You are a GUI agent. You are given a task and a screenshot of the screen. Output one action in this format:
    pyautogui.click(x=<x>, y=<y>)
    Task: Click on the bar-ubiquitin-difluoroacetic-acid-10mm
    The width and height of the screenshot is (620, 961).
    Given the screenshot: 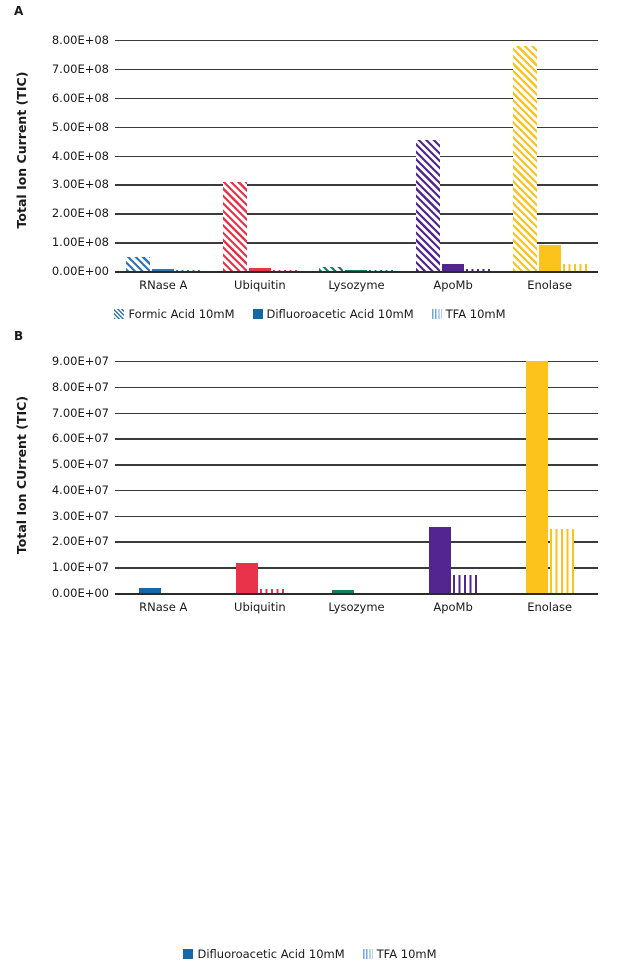 What is the action you would take?
    pyautogui.click(x=259, y=269)
    